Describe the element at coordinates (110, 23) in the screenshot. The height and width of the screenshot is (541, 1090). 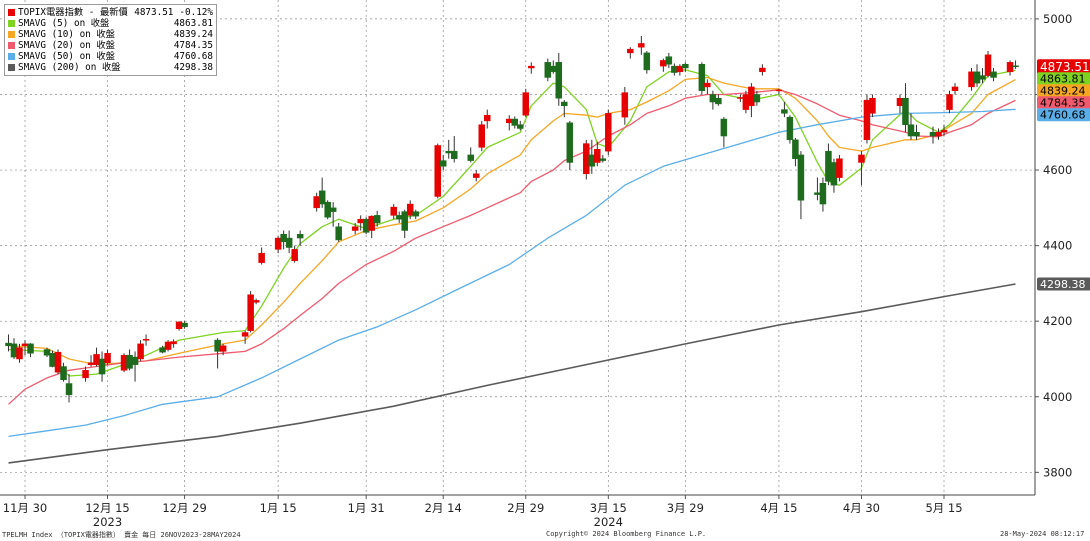
I see `legend-entry: SMAVG (5) on 收盤 4863.81` at that location.